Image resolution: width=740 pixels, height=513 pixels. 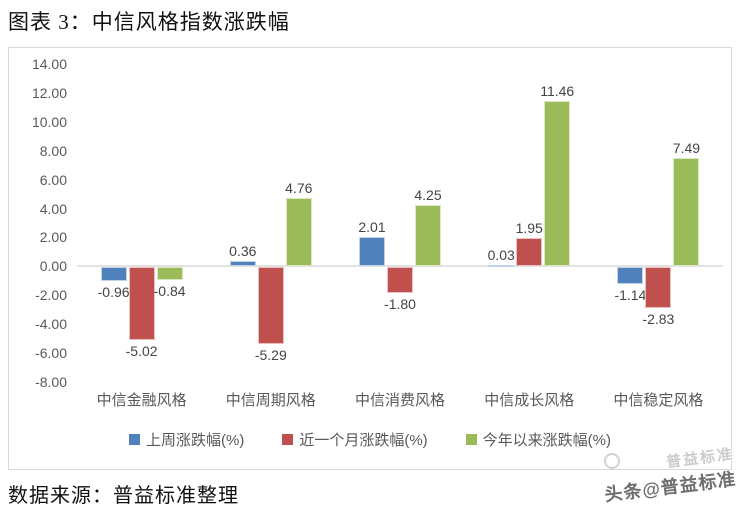 What do you see at coordinates (149, 22) in the screenshot?
I see `figure-title: 图表 3：中信风格指数涨跌幅` at bounding box center [149, 22].